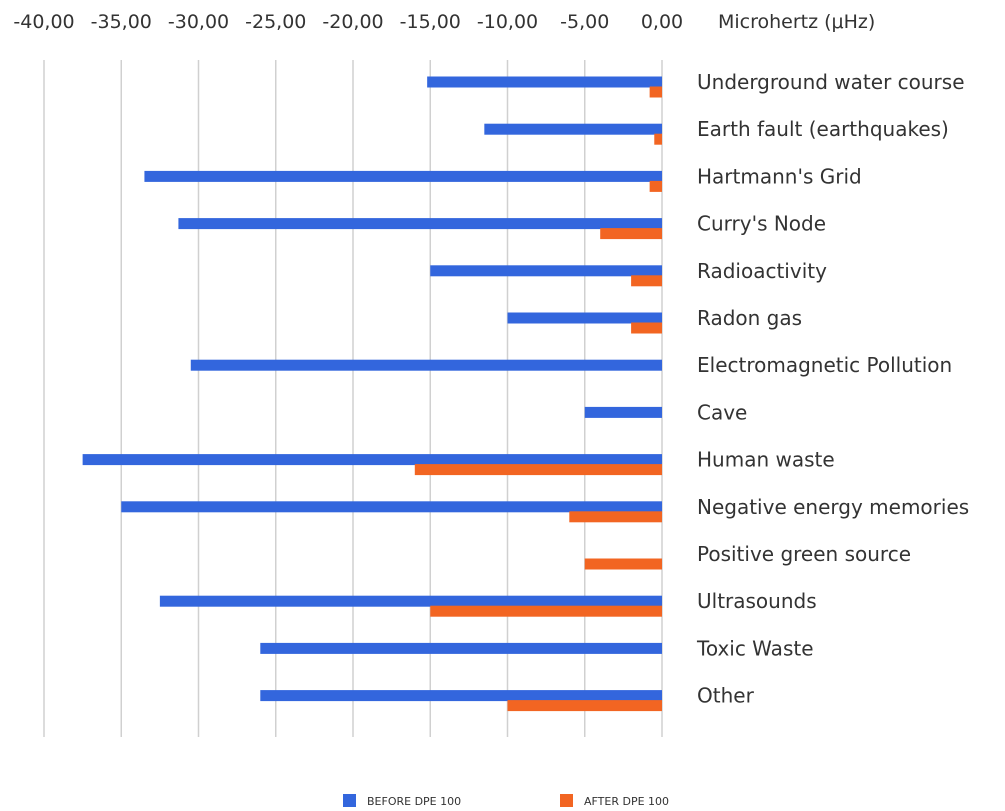 This screenshot has width=1005, height=811. What do you see at coordinates (823, 129) in the screenshot?
I see `category-label: Earth fault (earthquakes)` at bounding box center [823, 129].